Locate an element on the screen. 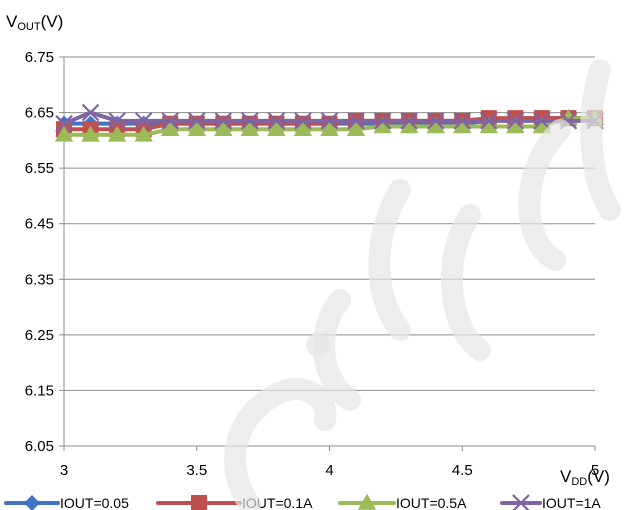 The image size is (625, 510). y-tick-label: 6.15 is located at coordinates (39, 390).